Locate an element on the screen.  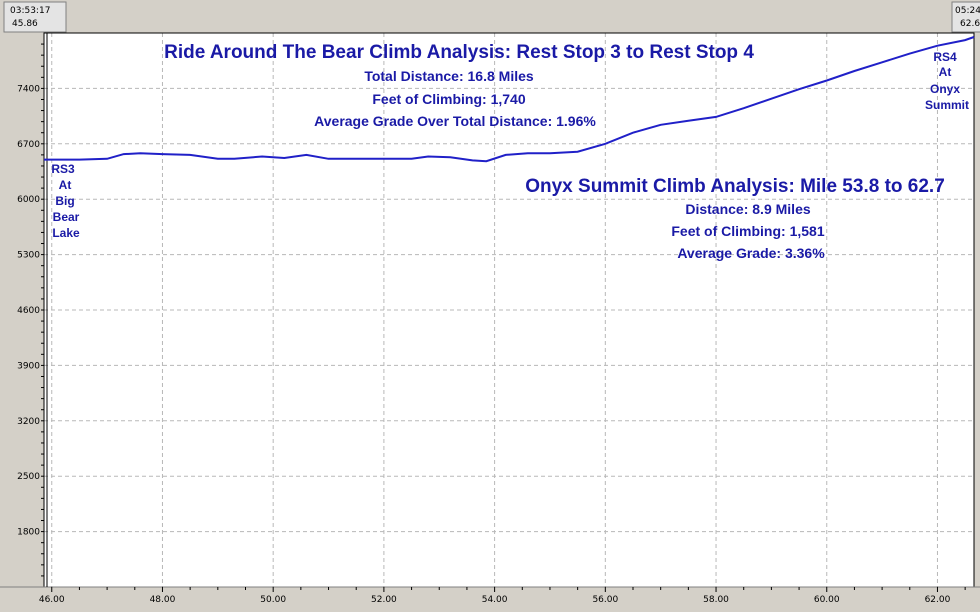
x-tick-label: 58.00 is located at coordinates (716, 600).